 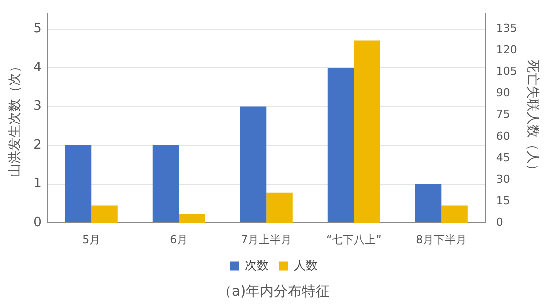 I want to click on legend-label: 次数, so click(x=257, y=265).